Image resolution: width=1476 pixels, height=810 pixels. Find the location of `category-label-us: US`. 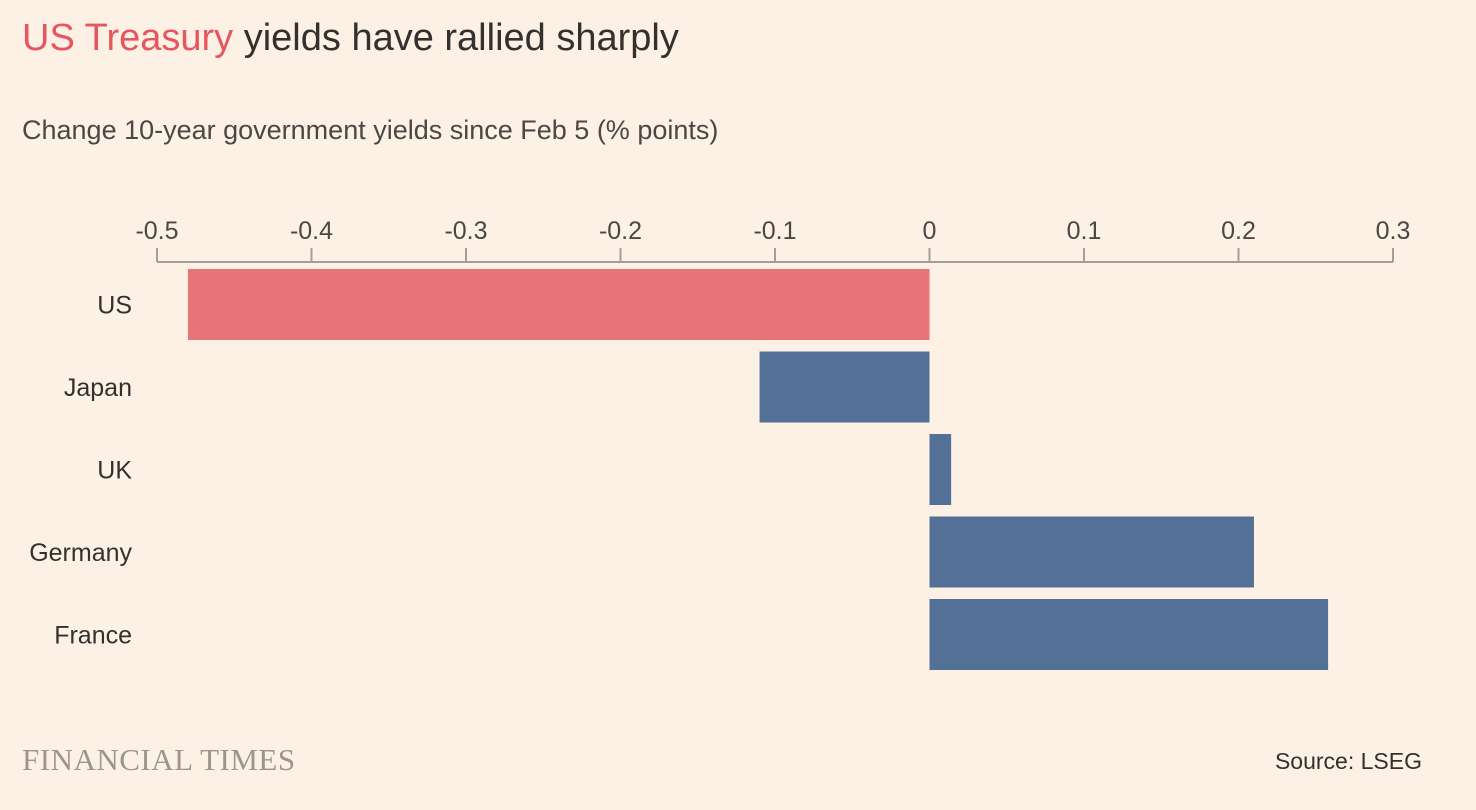

category-label-us: US is located at coordinates (114, 306).